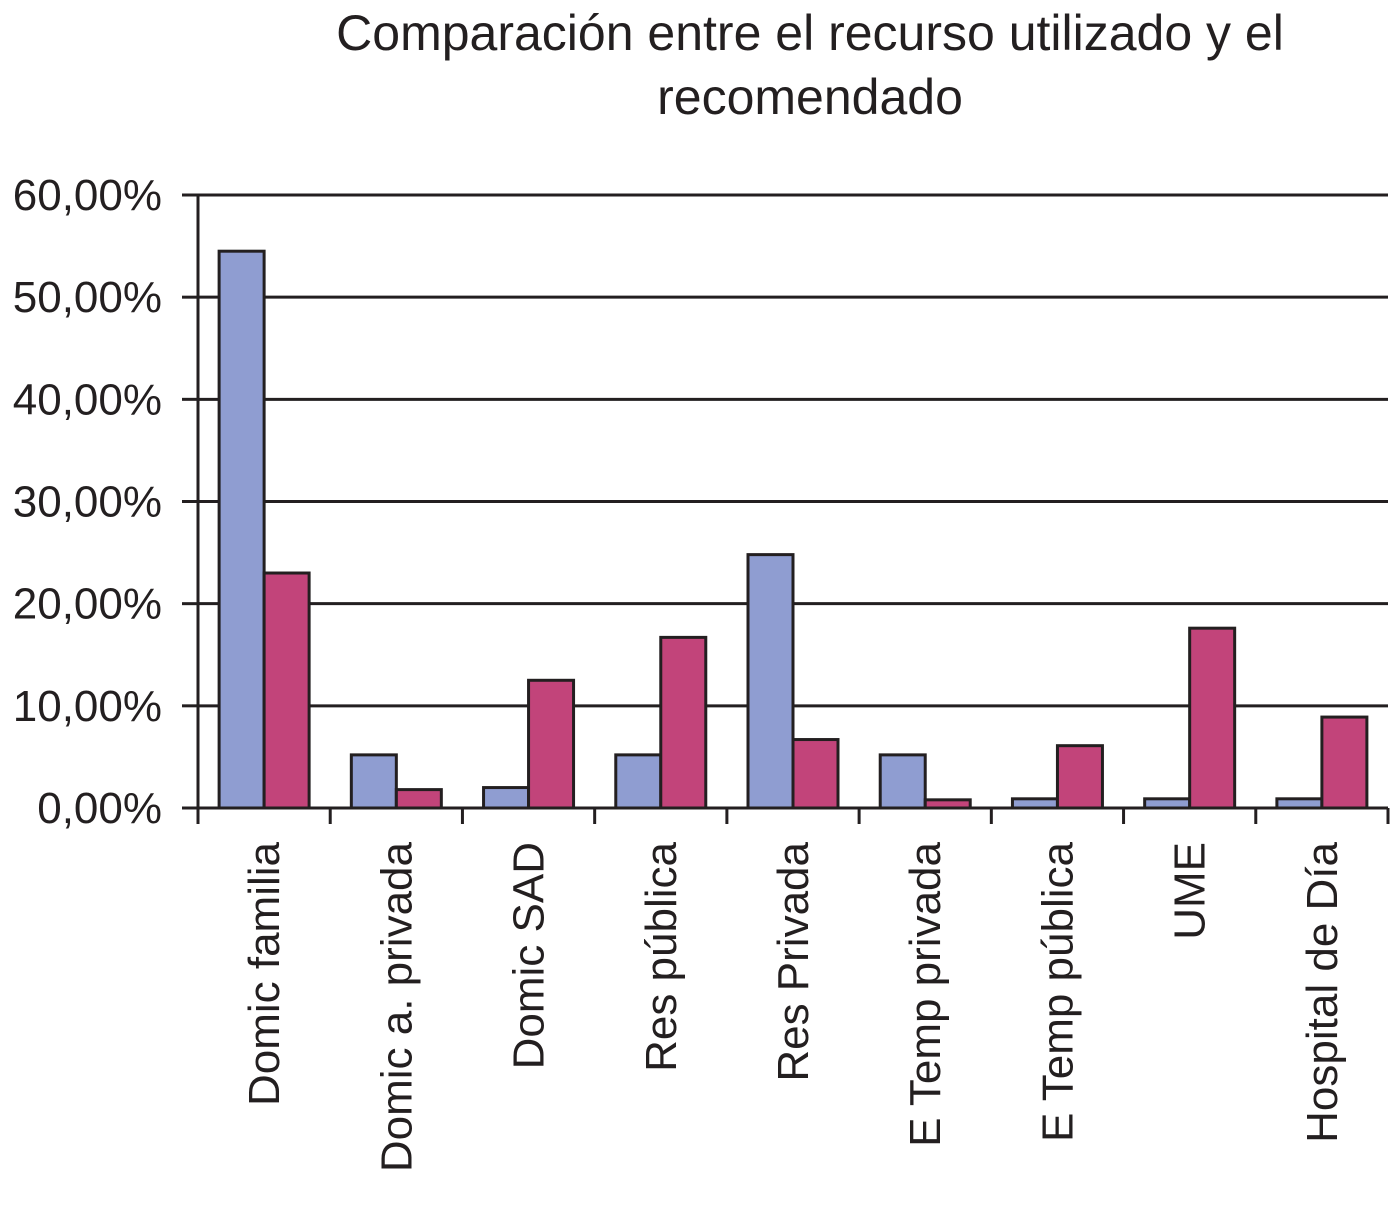  I want to click on category-label-5: Res Privada, so click(793, 961).